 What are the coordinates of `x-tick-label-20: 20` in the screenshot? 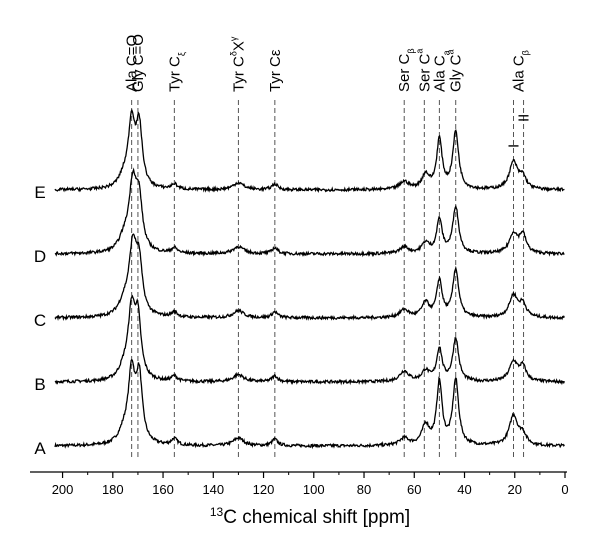 It's located at (515, 489).